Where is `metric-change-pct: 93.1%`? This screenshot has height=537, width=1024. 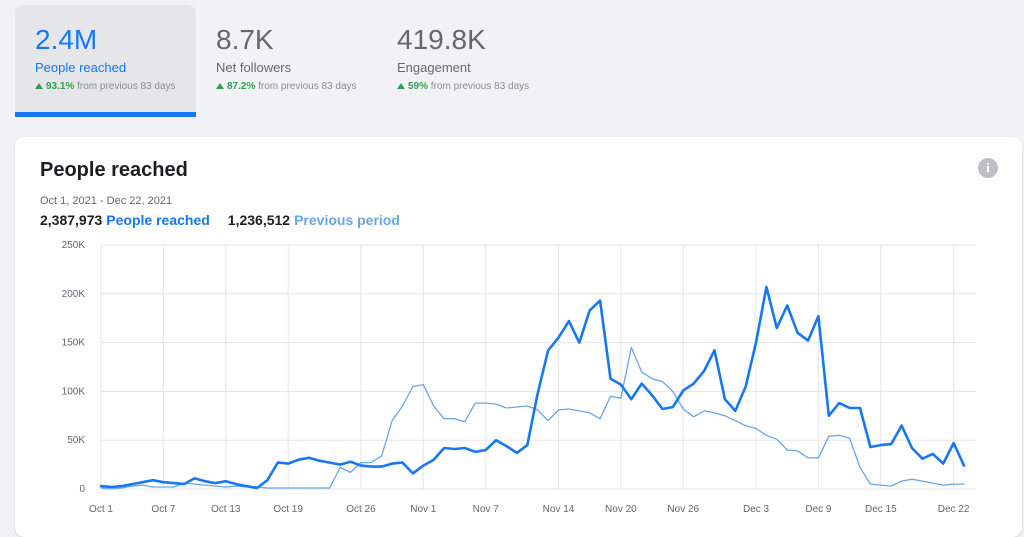
metric-change-pct: 93.1% is located at coordinates (60, 86).